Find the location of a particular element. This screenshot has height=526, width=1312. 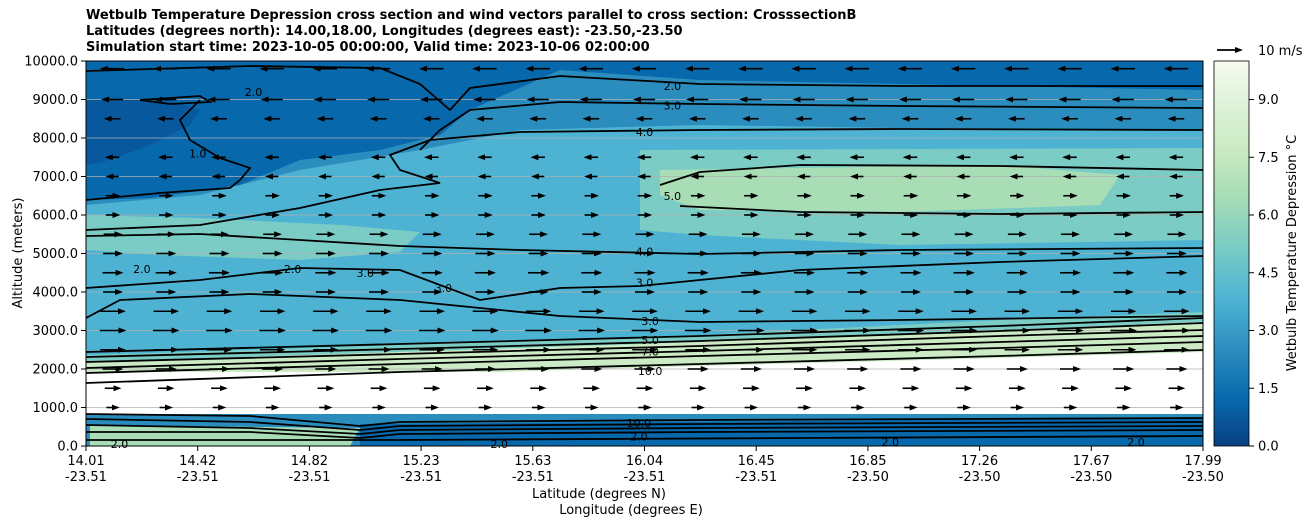

colorbar-gradient is located at coordinates (1231, 253).